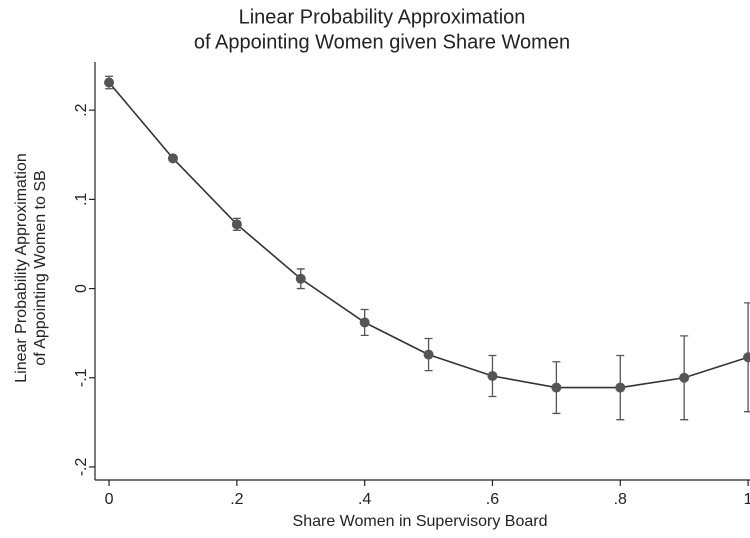 The image size is (750, 538). I want to click on x-tick-label: .4, so click(364, 499).